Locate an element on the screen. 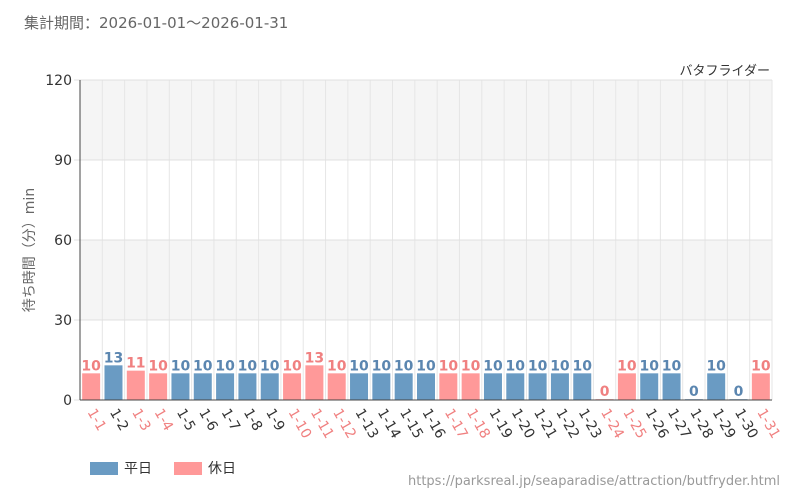 The width and height of the screenshot is (800, 500). x-tick-label: 1-4 is located at coordinates (163, 420).